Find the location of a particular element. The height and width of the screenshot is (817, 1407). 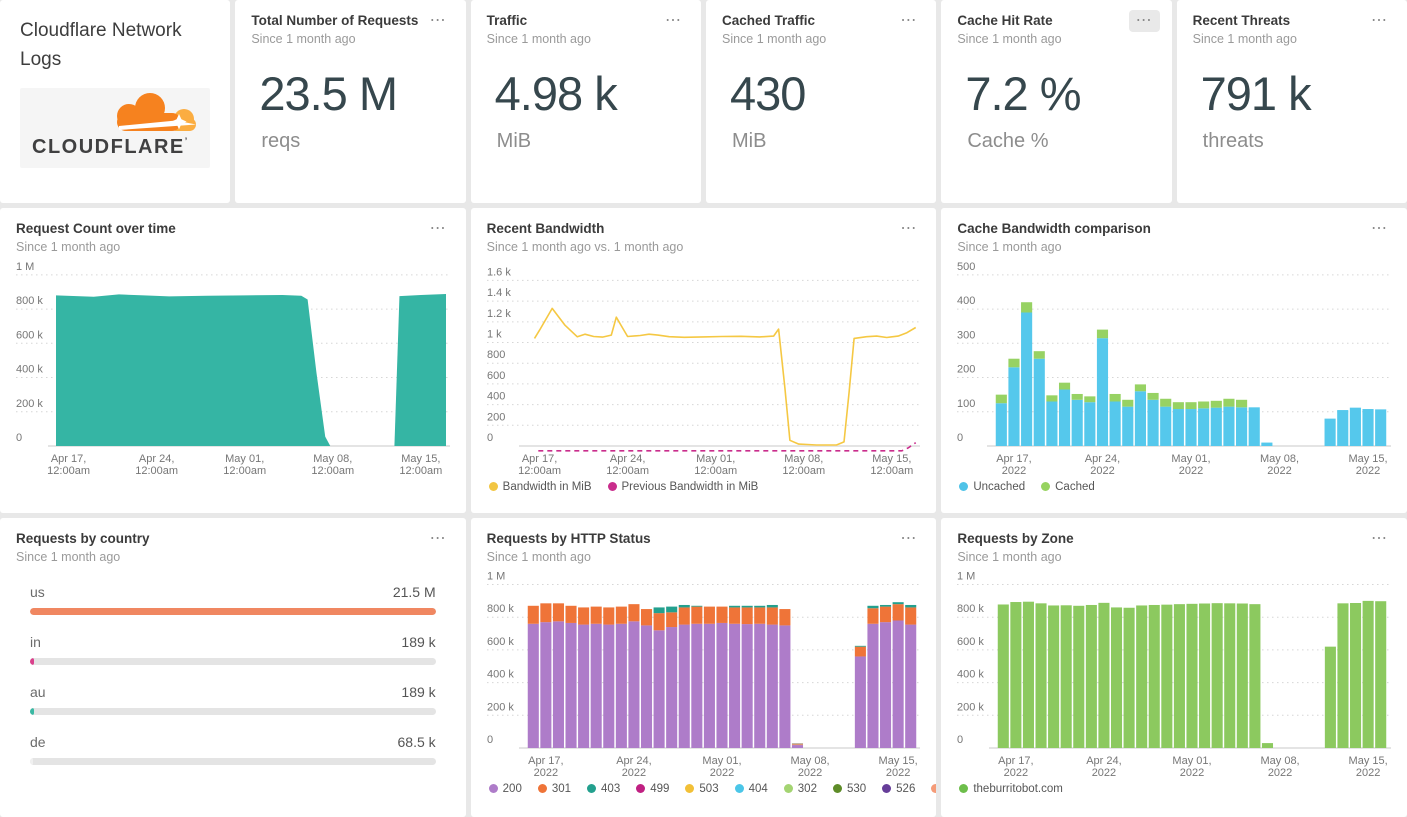

legend-item-theburritobot-com: theburritobot.com is located at coordinates (1011, 789).